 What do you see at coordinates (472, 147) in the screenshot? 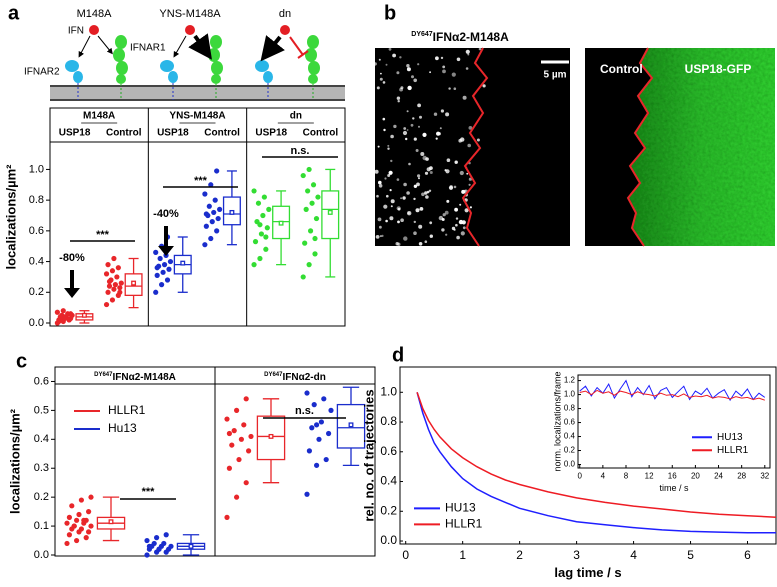
I see `image-left` at bounding box center [472, 147].